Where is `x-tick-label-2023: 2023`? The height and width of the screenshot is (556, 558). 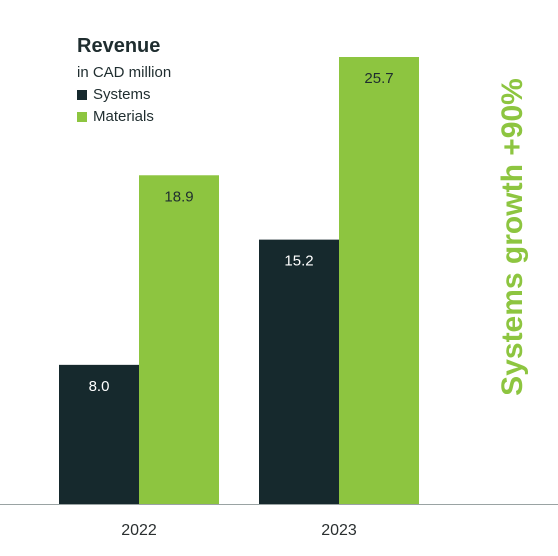
x-tick-label-2023: 2023 is located at coordinates (339, 530).